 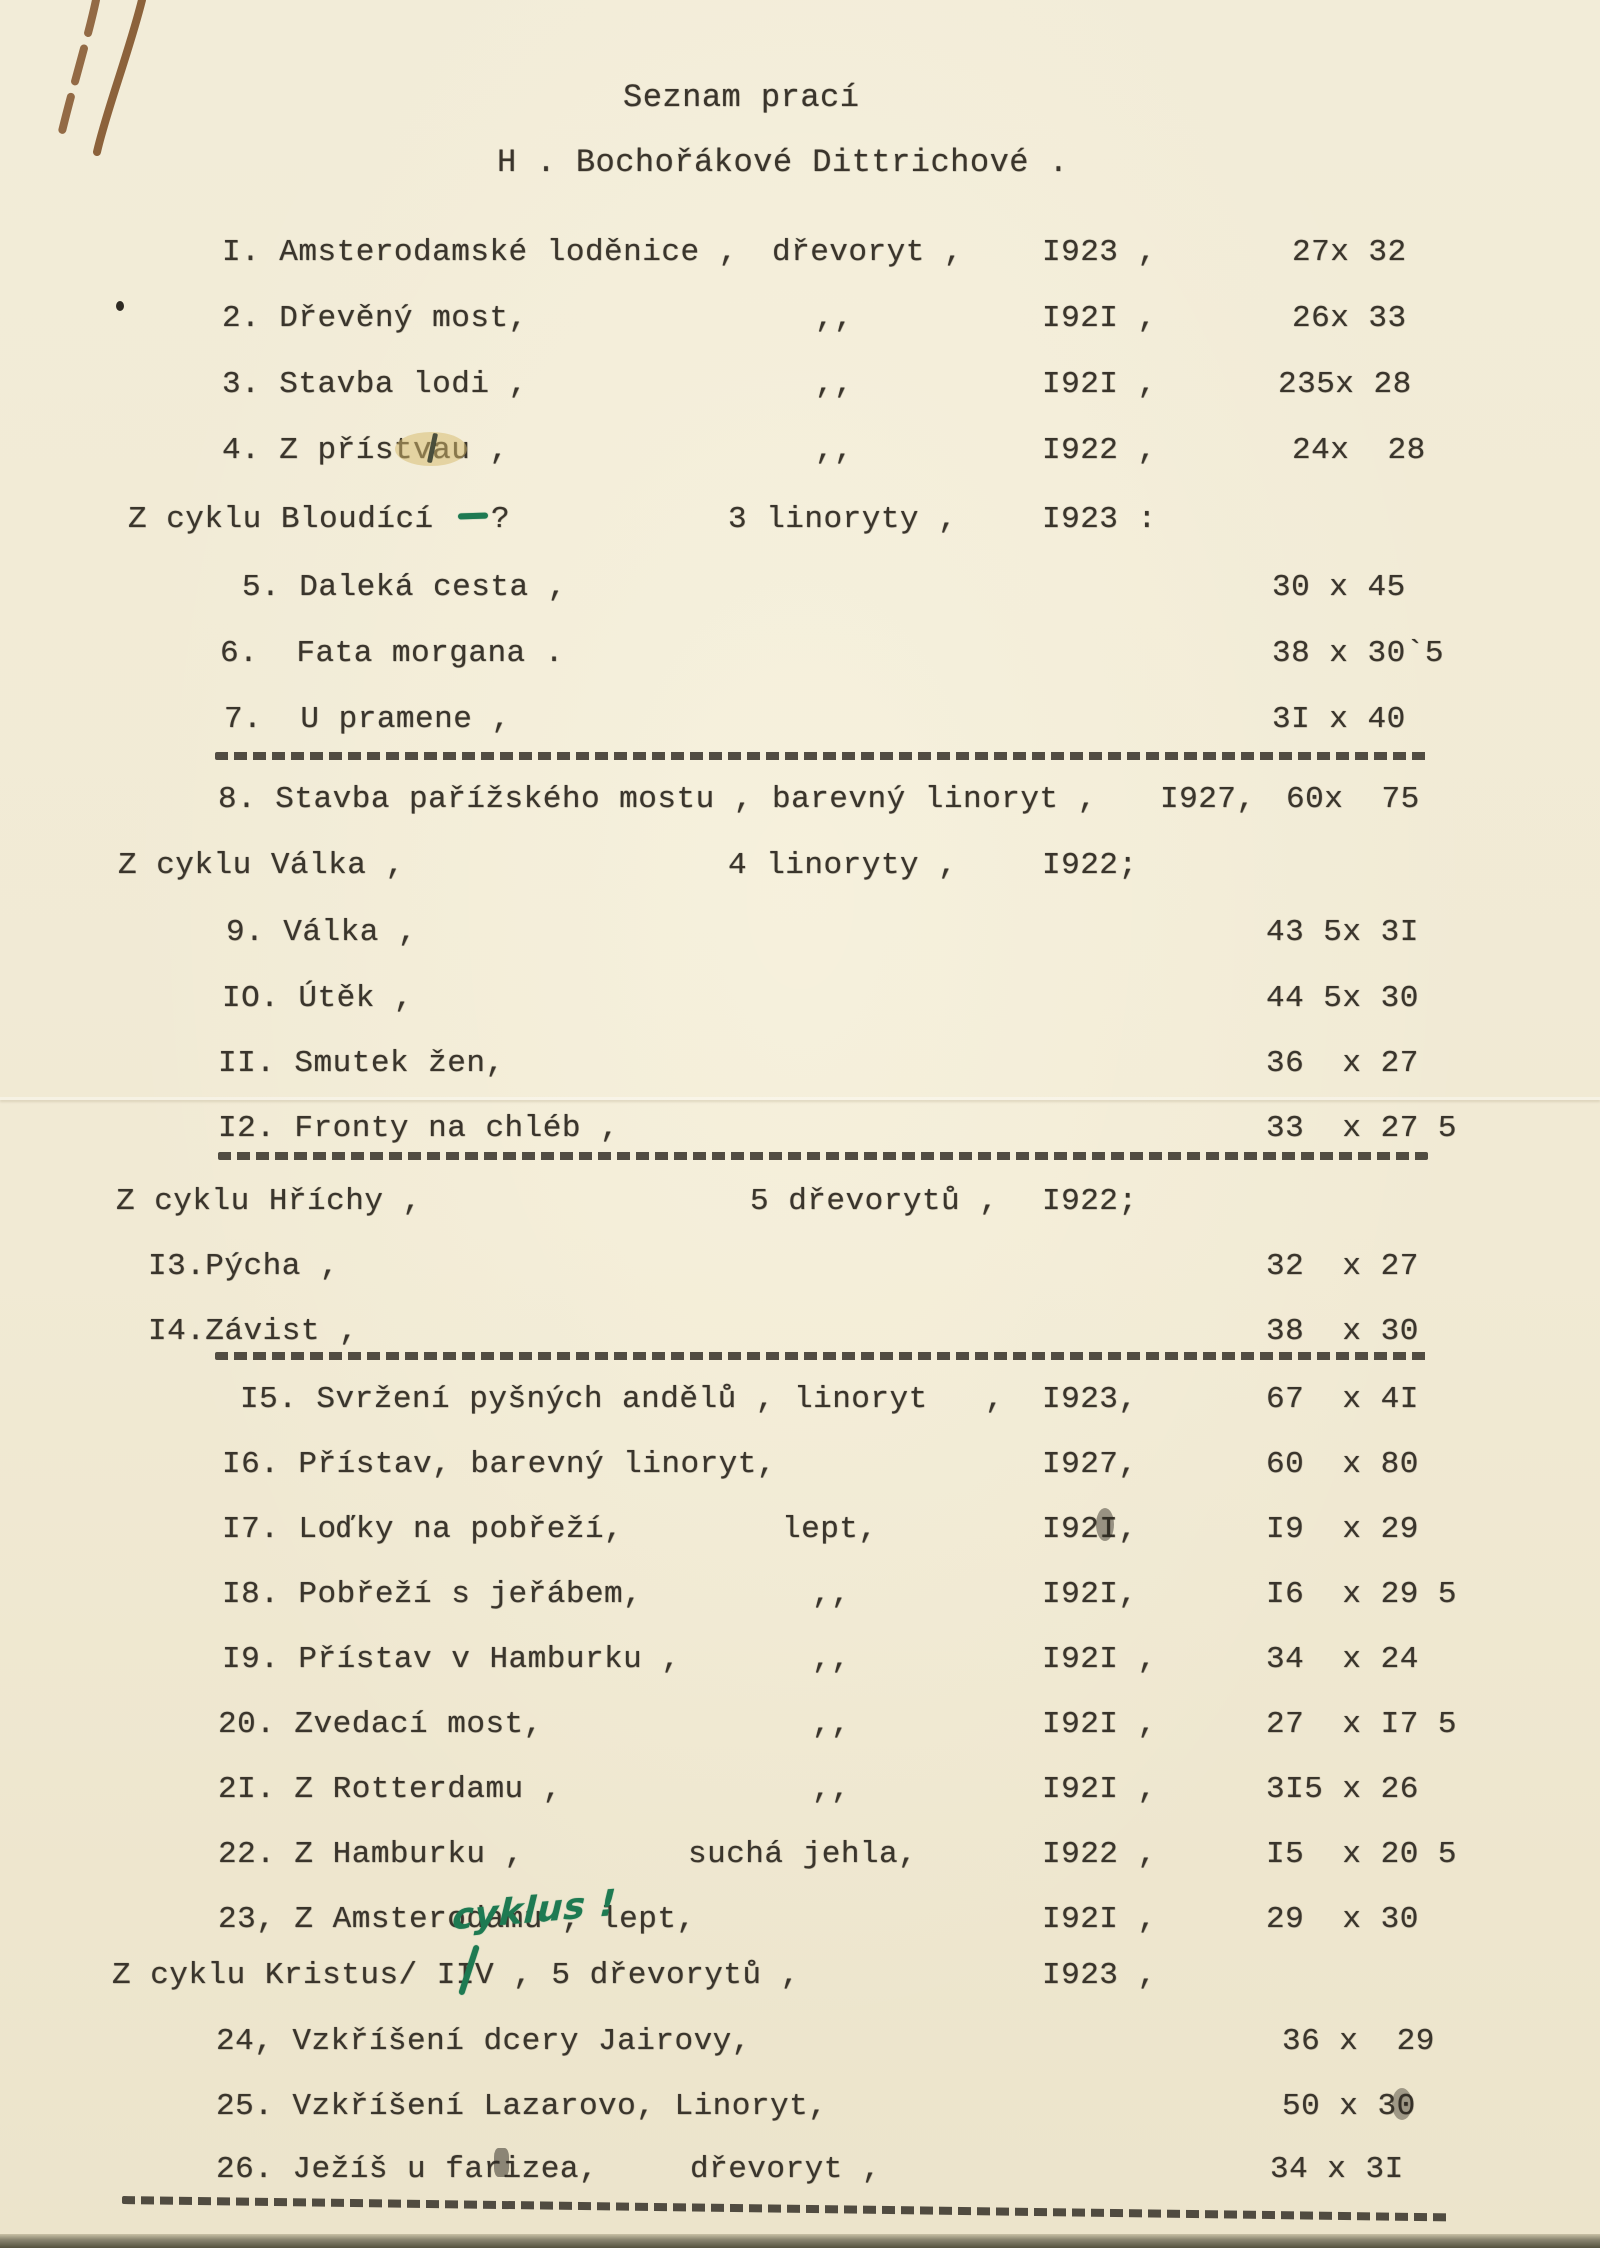 I want to click on cycle-header-row: Z cyklu Bloudící ? 3 linoryty , I923 :, so click(x=800, y=524).